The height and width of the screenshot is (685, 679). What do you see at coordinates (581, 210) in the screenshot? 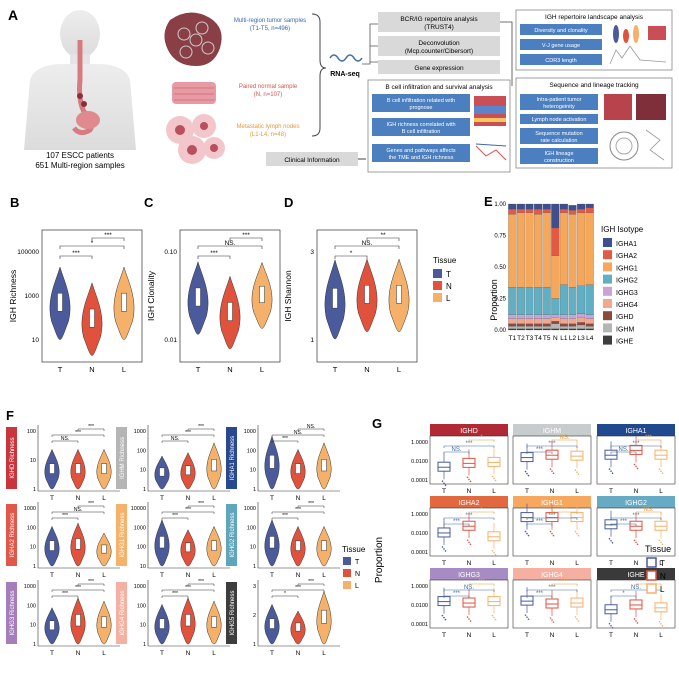
I see `bar-L3-IGHA2` at bounding box center [581, 210].